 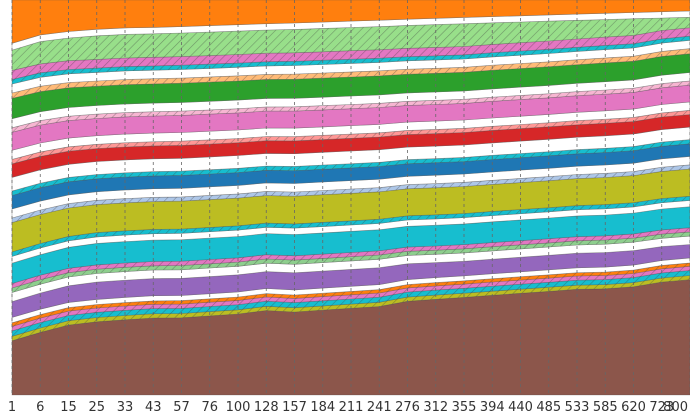 What do you see at coordinates (96, 407) in the screenshot?
I see `x-tick-label: 25` at bounding box center [96, 407].